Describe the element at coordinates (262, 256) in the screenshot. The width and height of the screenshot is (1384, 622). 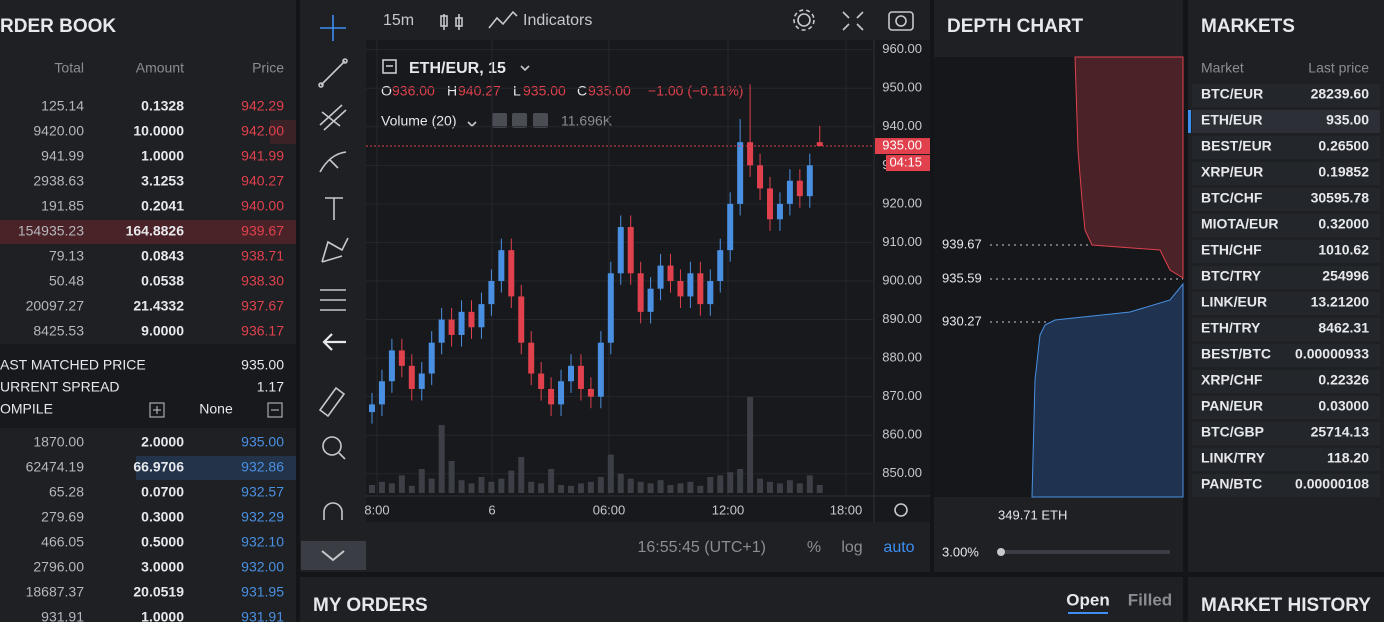
I see `ask-cell: 938.71` at that location.